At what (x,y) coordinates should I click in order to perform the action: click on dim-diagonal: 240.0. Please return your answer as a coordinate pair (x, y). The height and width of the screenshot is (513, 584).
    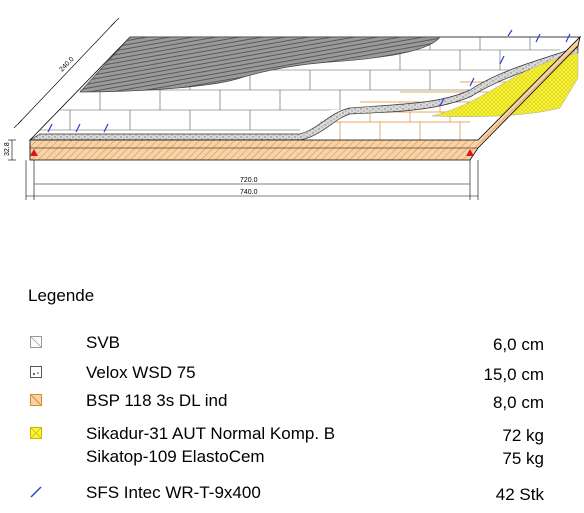
    Looking at the image, I should click on (66, 65).